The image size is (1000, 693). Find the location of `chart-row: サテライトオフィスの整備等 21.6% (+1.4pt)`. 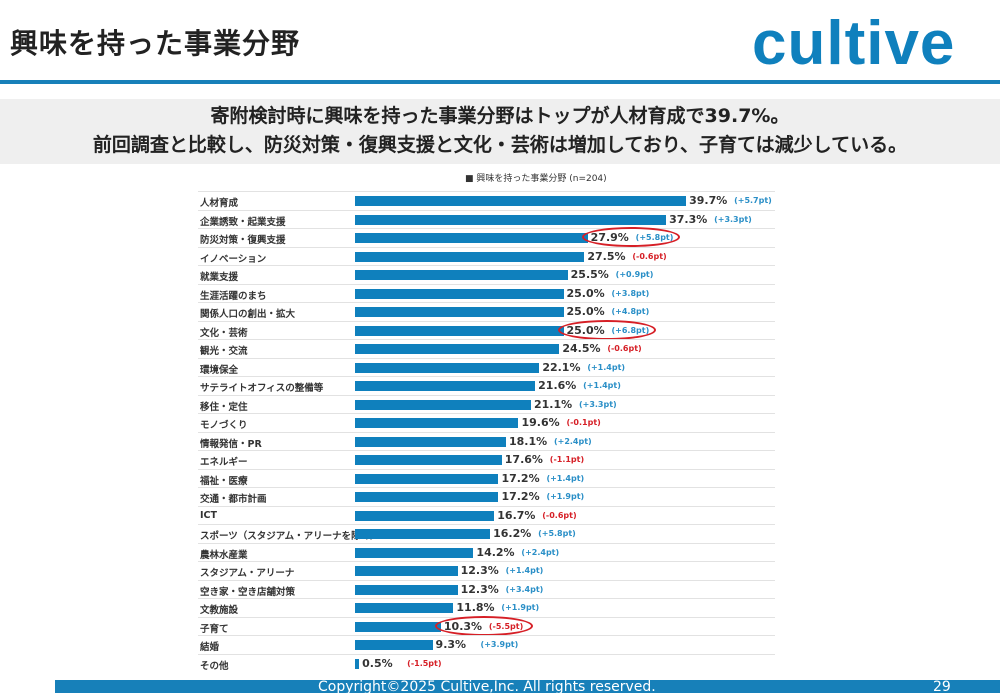

chart-row: サテライトオフィスの整備等 21.6% (+1.4pt) is located at coordinates (486, 386).